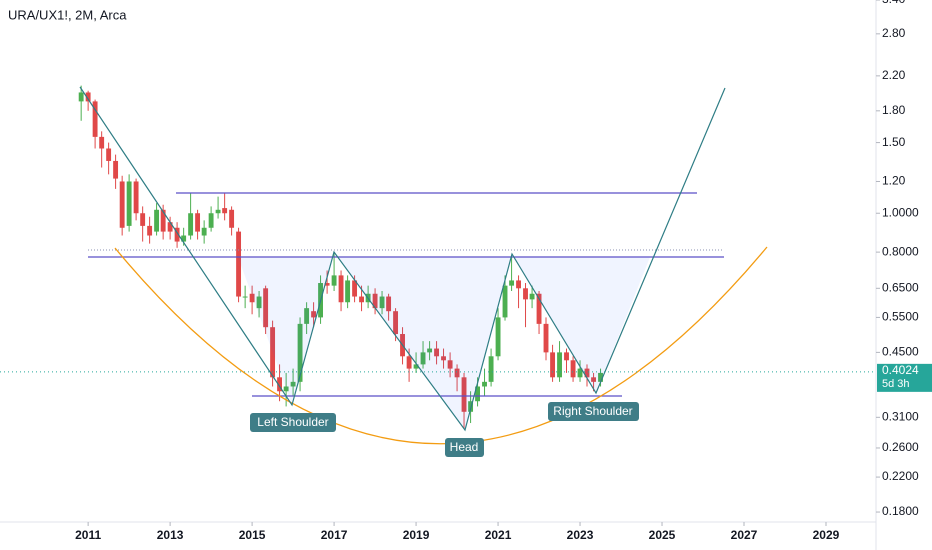  I want to click on x-tick-label: 2021, so click(498, 535).